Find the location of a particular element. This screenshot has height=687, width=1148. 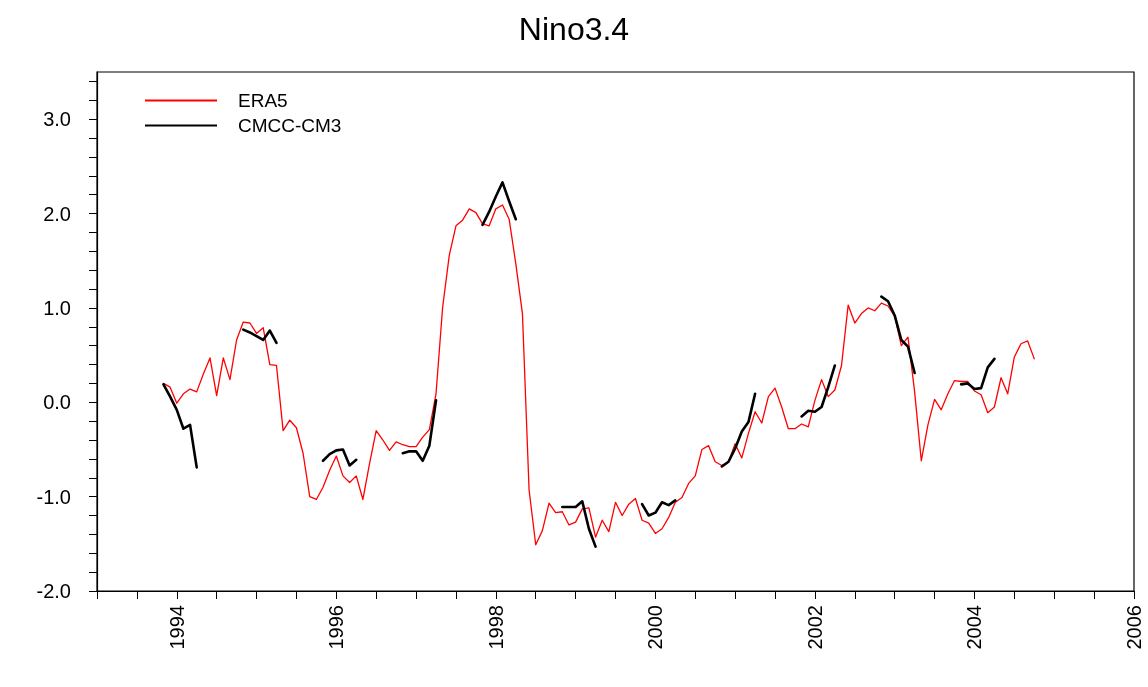

legend-label: CMCC-CM3 is located at coordinates (290, 125).